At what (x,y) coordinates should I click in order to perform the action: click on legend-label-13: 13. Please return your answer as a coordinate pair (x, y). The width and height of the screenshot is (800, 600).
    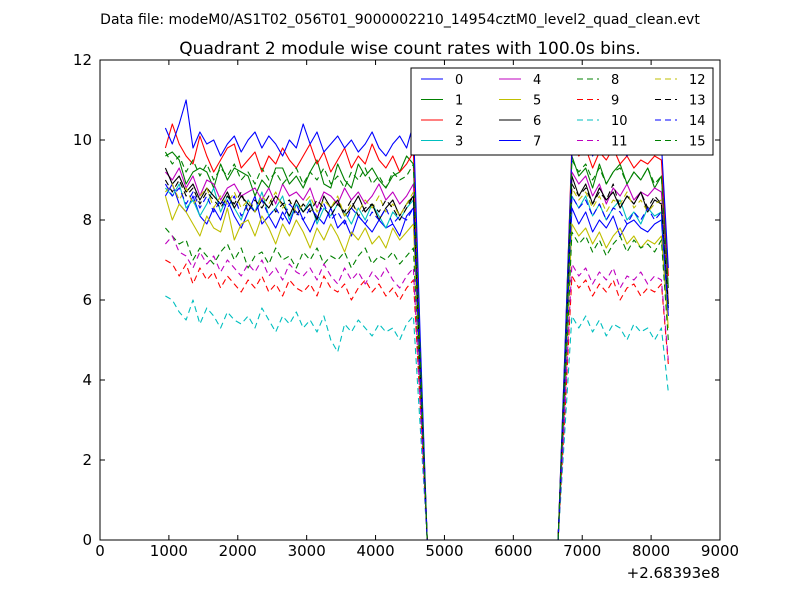
    Looking at the image, I should click on (697, 101).